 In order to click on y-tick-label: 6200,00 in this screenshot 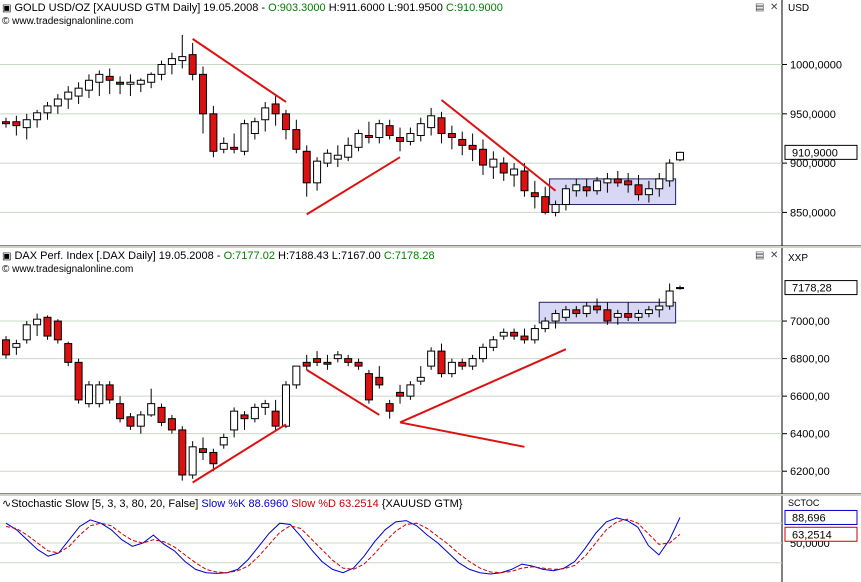, I will do `click(810, 472)`.